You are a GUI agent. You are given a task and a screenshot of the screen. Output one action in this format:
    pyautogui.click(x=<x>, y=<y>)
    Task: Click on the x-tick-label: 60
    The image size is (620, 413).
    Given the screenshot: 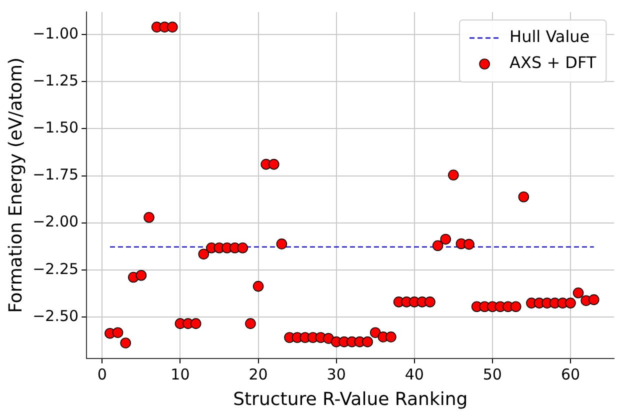 What is the action you would take?
    pyautogui.click(x=570, y=374)
    